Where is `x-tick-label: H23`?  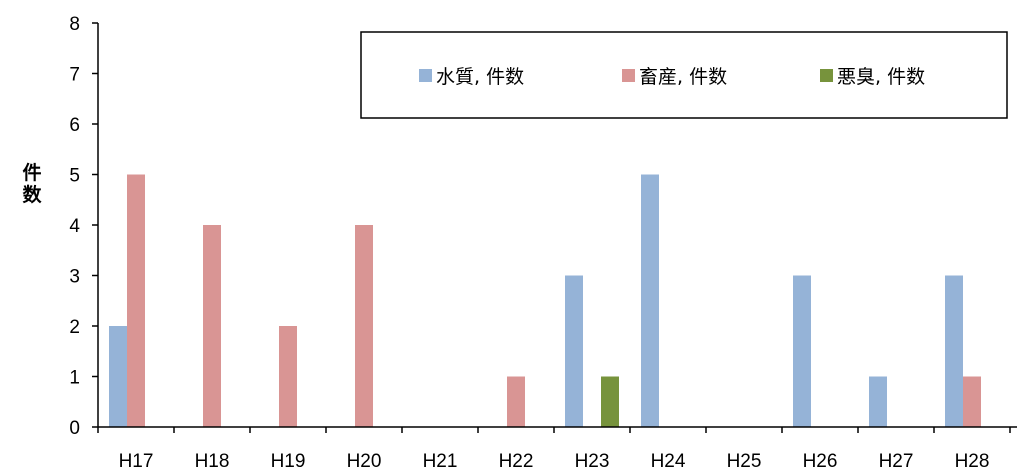 x-tick-label: H23 is located at coordinates (592, 460).